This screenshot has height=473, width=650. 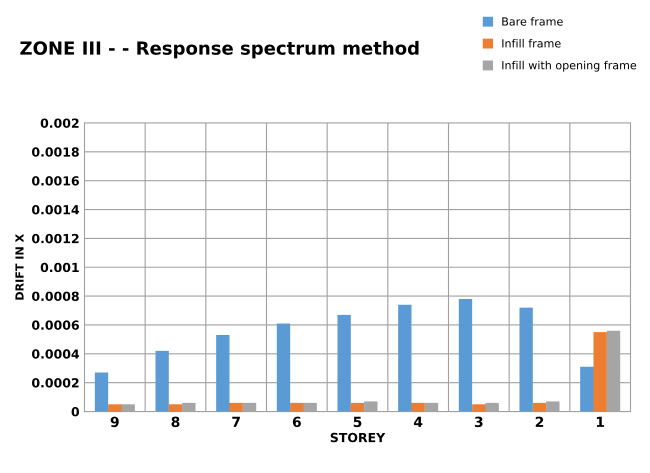 What do you see at coordinates (59, 267) in the screenshot?
I see `y-tick-label: 0.001` at bounding box center [59, 267].